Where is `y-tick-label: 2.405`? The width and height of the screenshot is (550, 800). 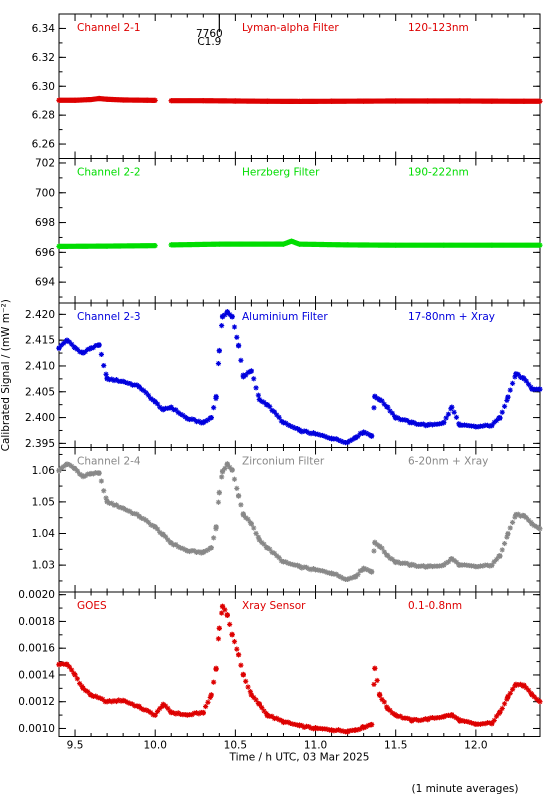
y-tick-label: 2.405 is located at coordinates (40, 392).